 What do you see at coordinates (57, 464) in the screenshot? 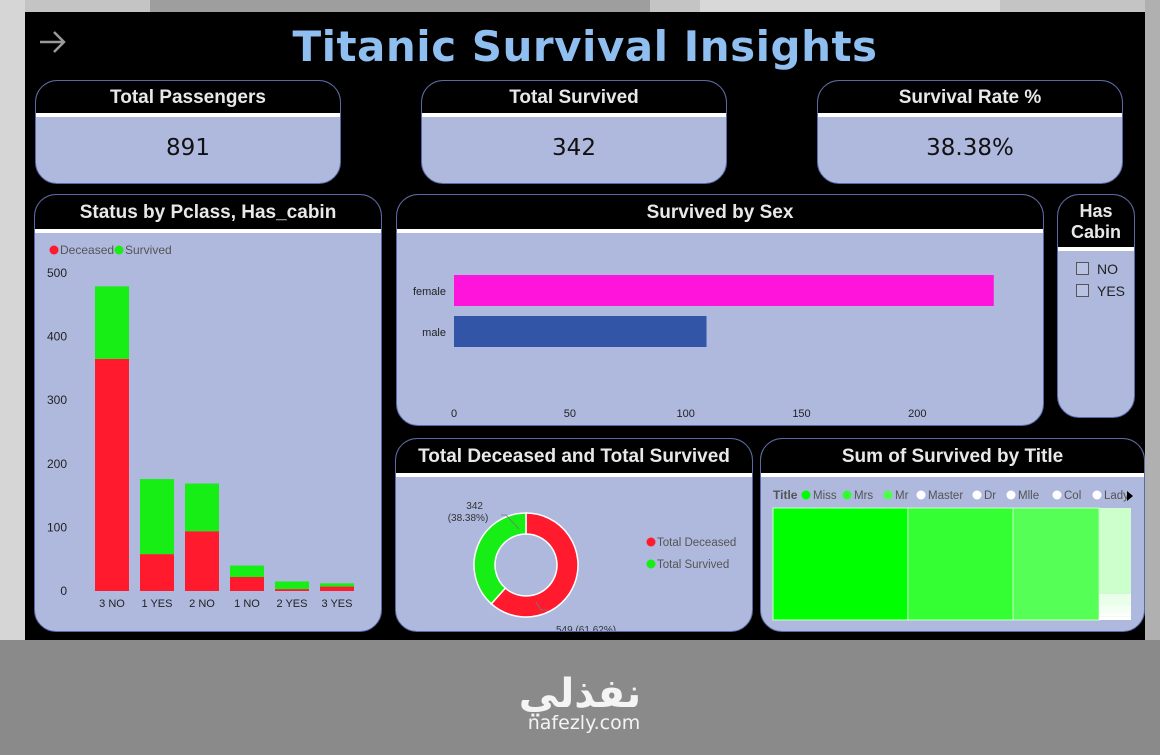
I see `y-tick-label: 200` at bounding box center [57, 464].